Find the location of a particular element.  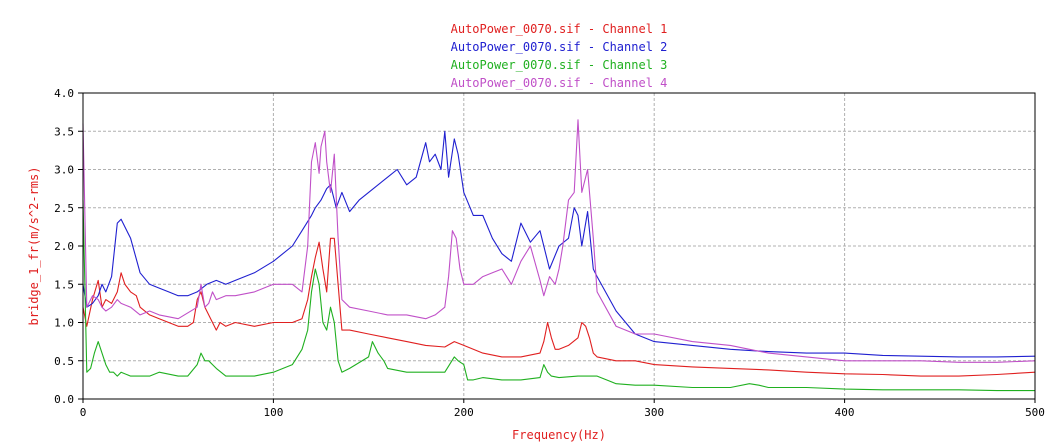

y-tick-label: 3.0 is located at coordinates (64, 170).